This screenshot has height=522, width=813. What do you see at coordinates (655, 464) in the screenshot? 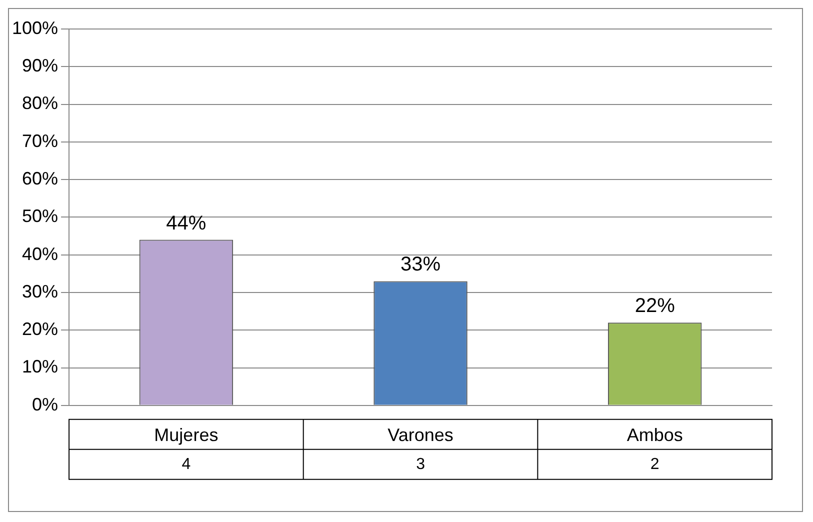
I see `text: 2` at bounding box center [655, 464].